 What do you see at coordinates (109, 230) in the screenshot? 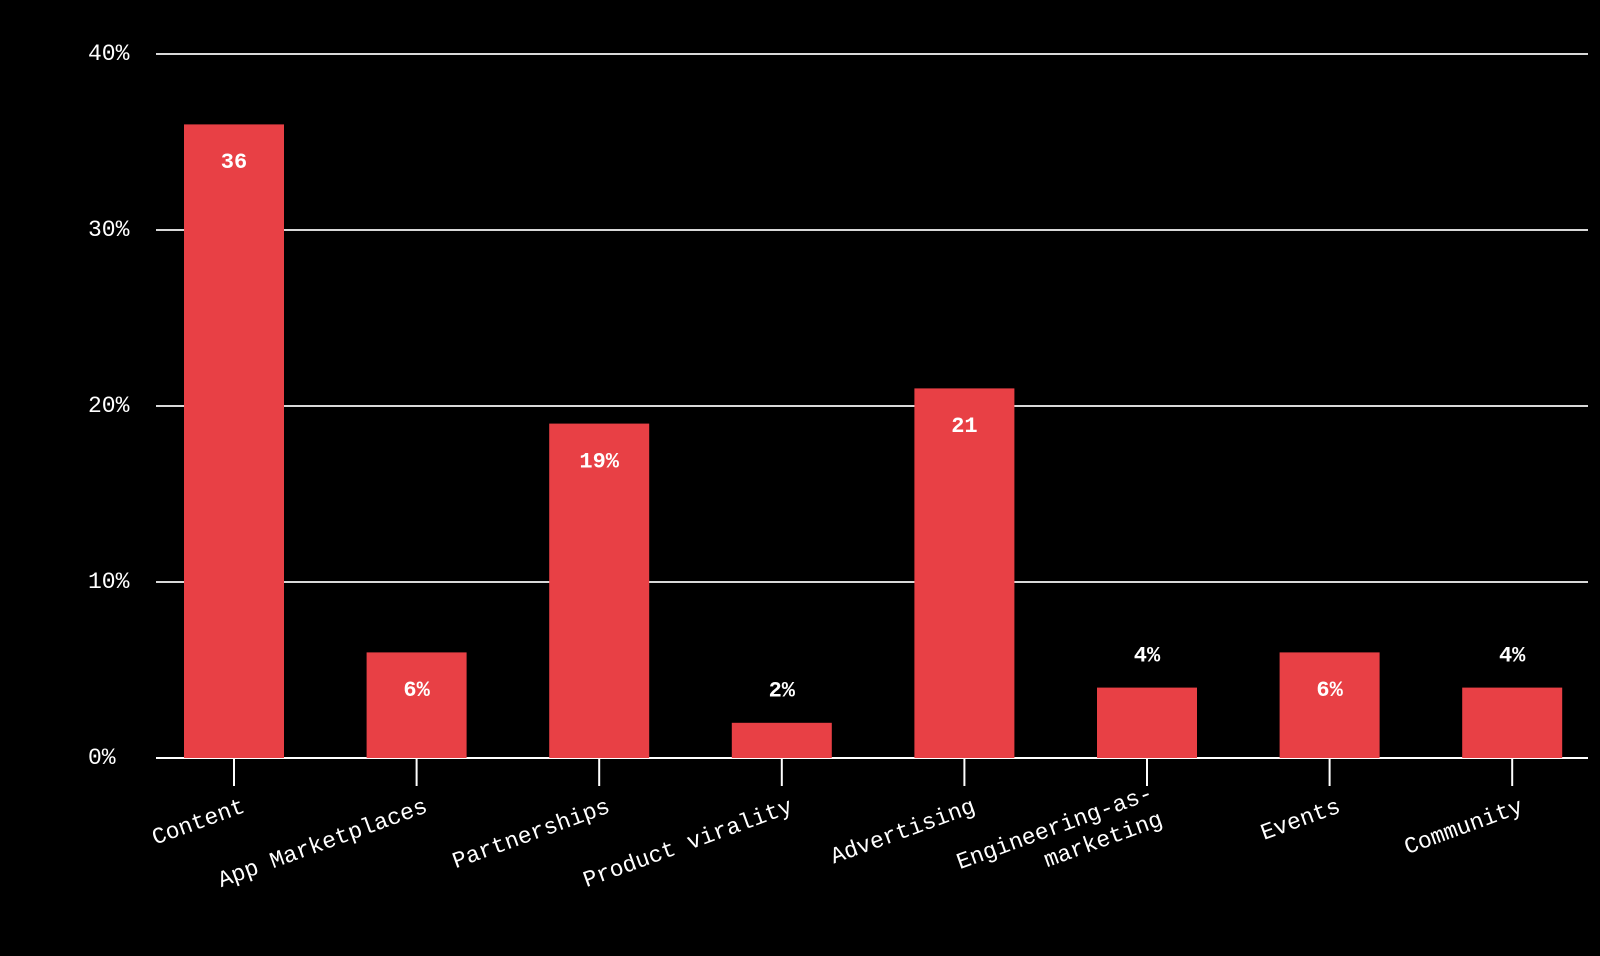
I see `y-tick-label: 30%` at bounding box center [109, 230].